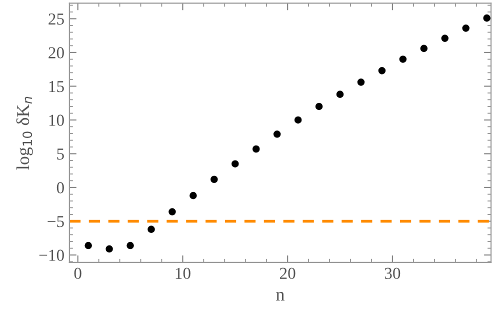 The image size is (496, 320). Describe the element at coordinates (280, 296) in the screenshot. I see `x-axis-title: n` at that location.